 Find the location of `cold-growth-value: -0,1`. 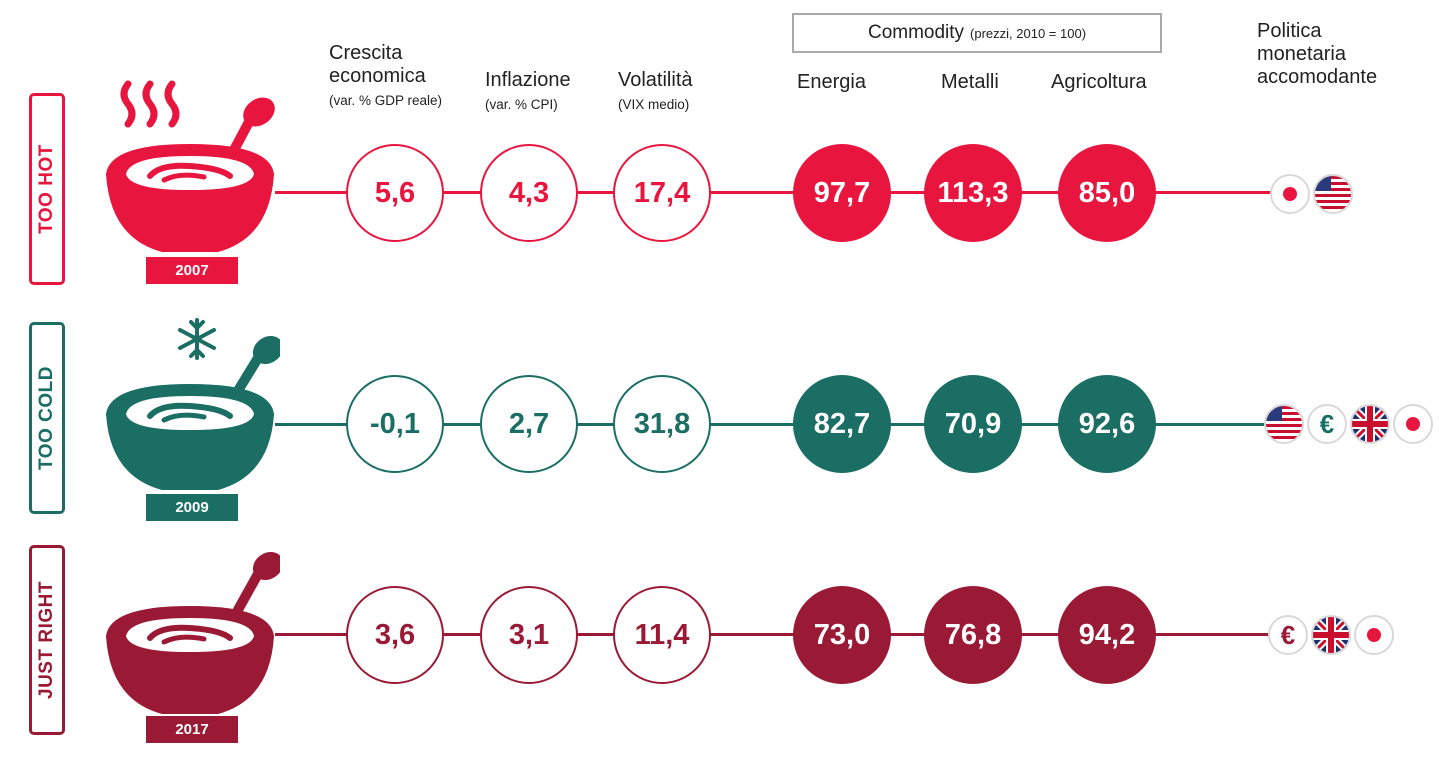

cold-growth-value: -0,1 is located at coordinates (395, 424).